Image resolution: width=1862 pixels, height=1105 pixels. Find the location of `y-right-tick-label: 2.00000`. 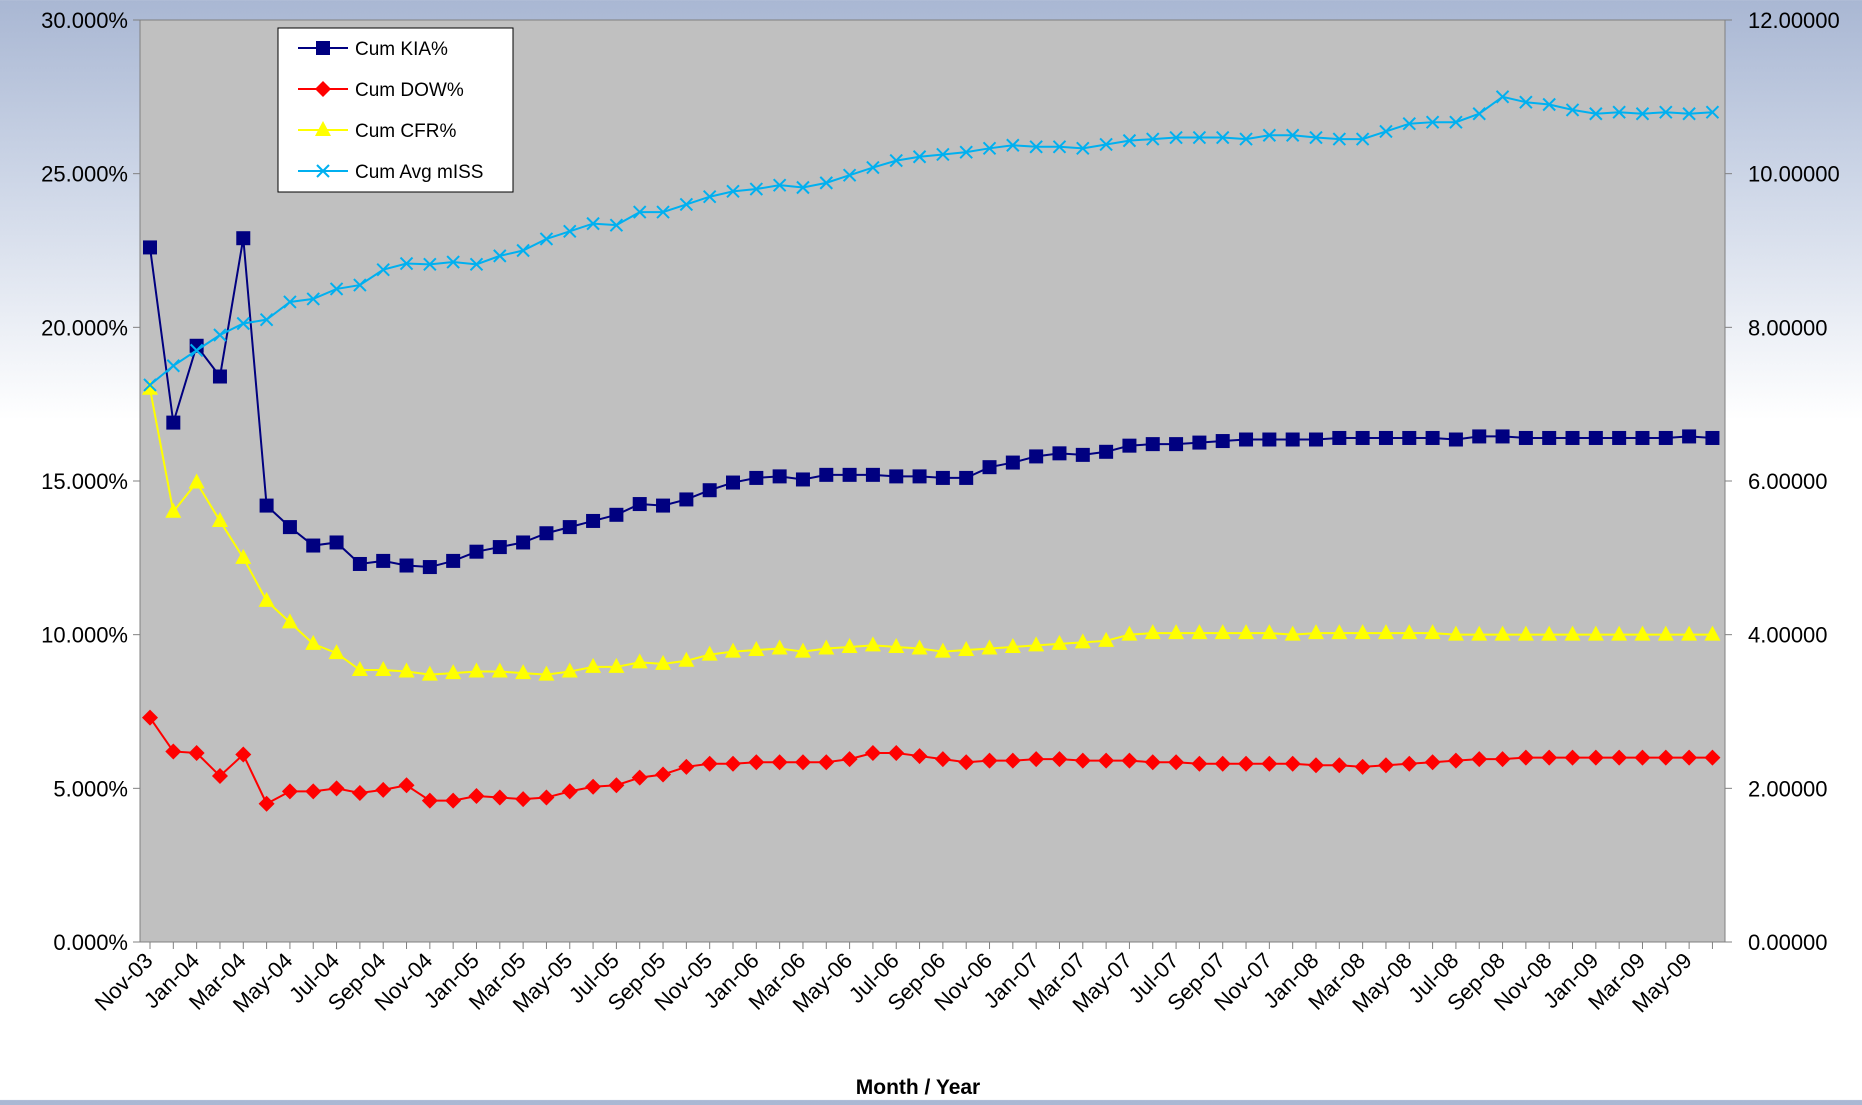

y-right-tick-label: 2.00000 is located at coordinates (1788, 788).